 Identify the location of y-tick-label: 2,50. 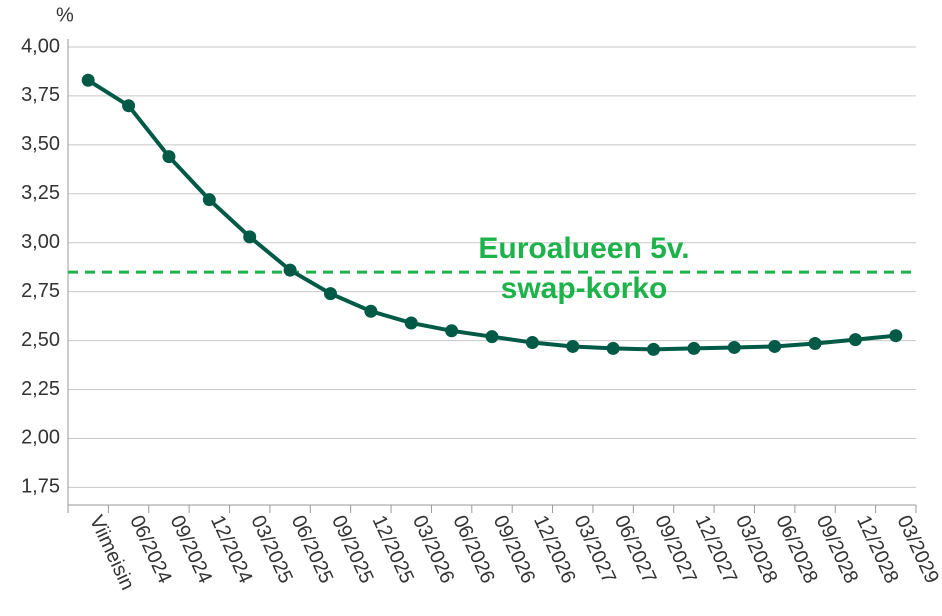
(40, 340).